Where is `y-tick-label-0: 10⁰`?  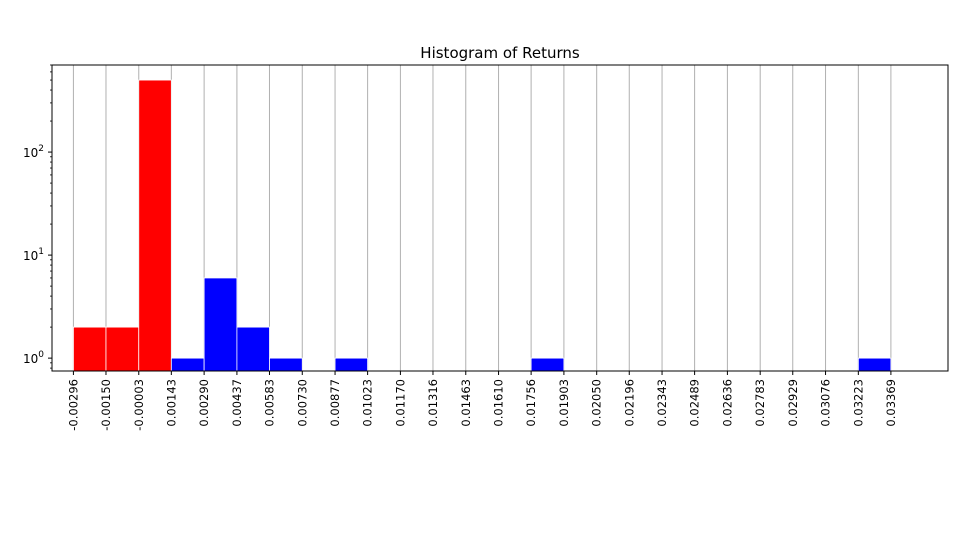
y-tick-label-0: 10⁰ is located at coordinates (33, 358).